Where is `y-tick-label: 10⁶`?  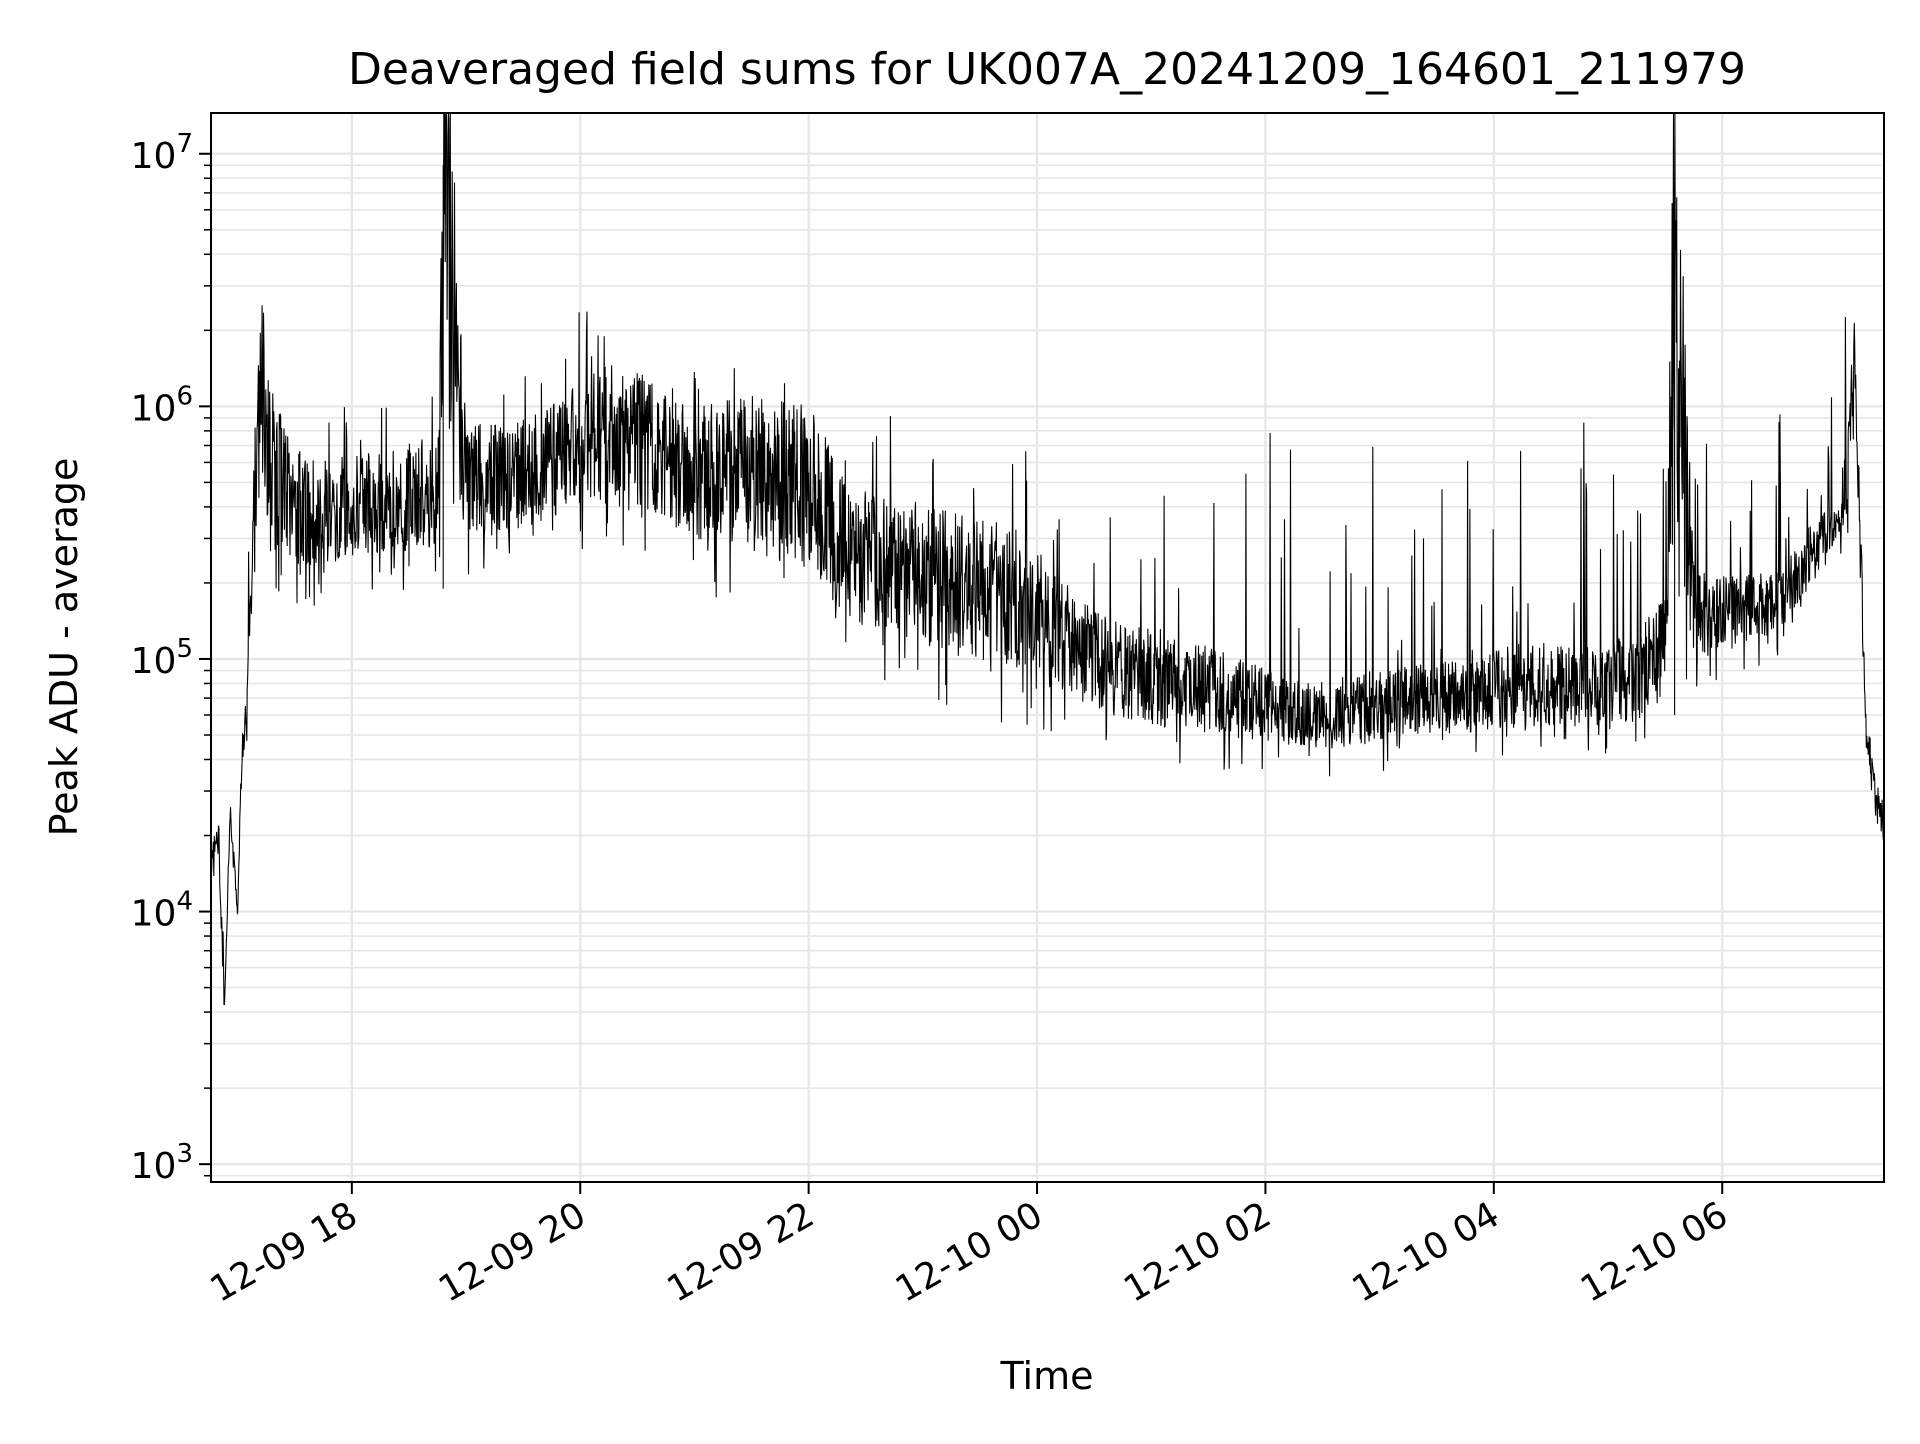 y-tick-label: 10⁶ is located at coordinates (162, 405).